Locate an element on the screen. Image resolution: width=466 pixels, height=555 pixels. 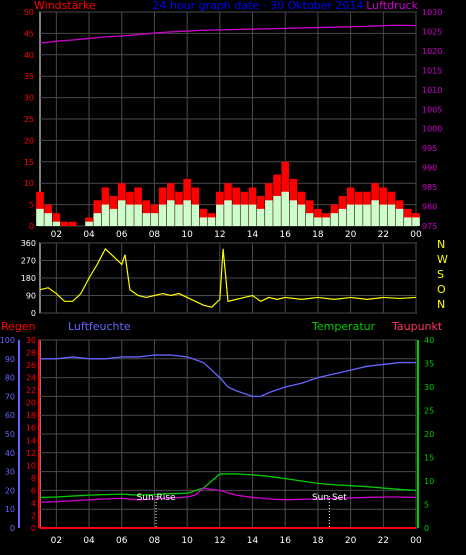
pressure-tick-label: 1015 is located at coordinates (432, 70).